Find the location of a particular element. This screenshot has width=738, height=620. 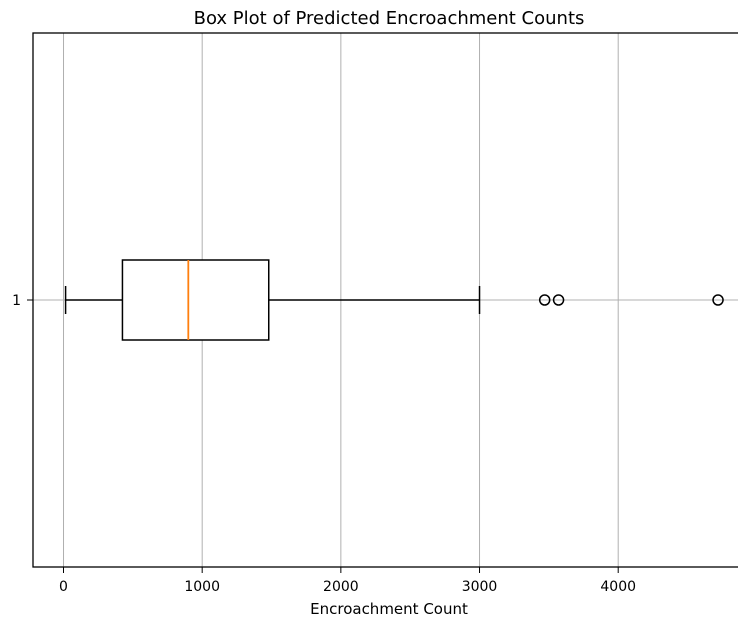

x-tick-label-1000: 1000 is located at coordinates (202, 587).